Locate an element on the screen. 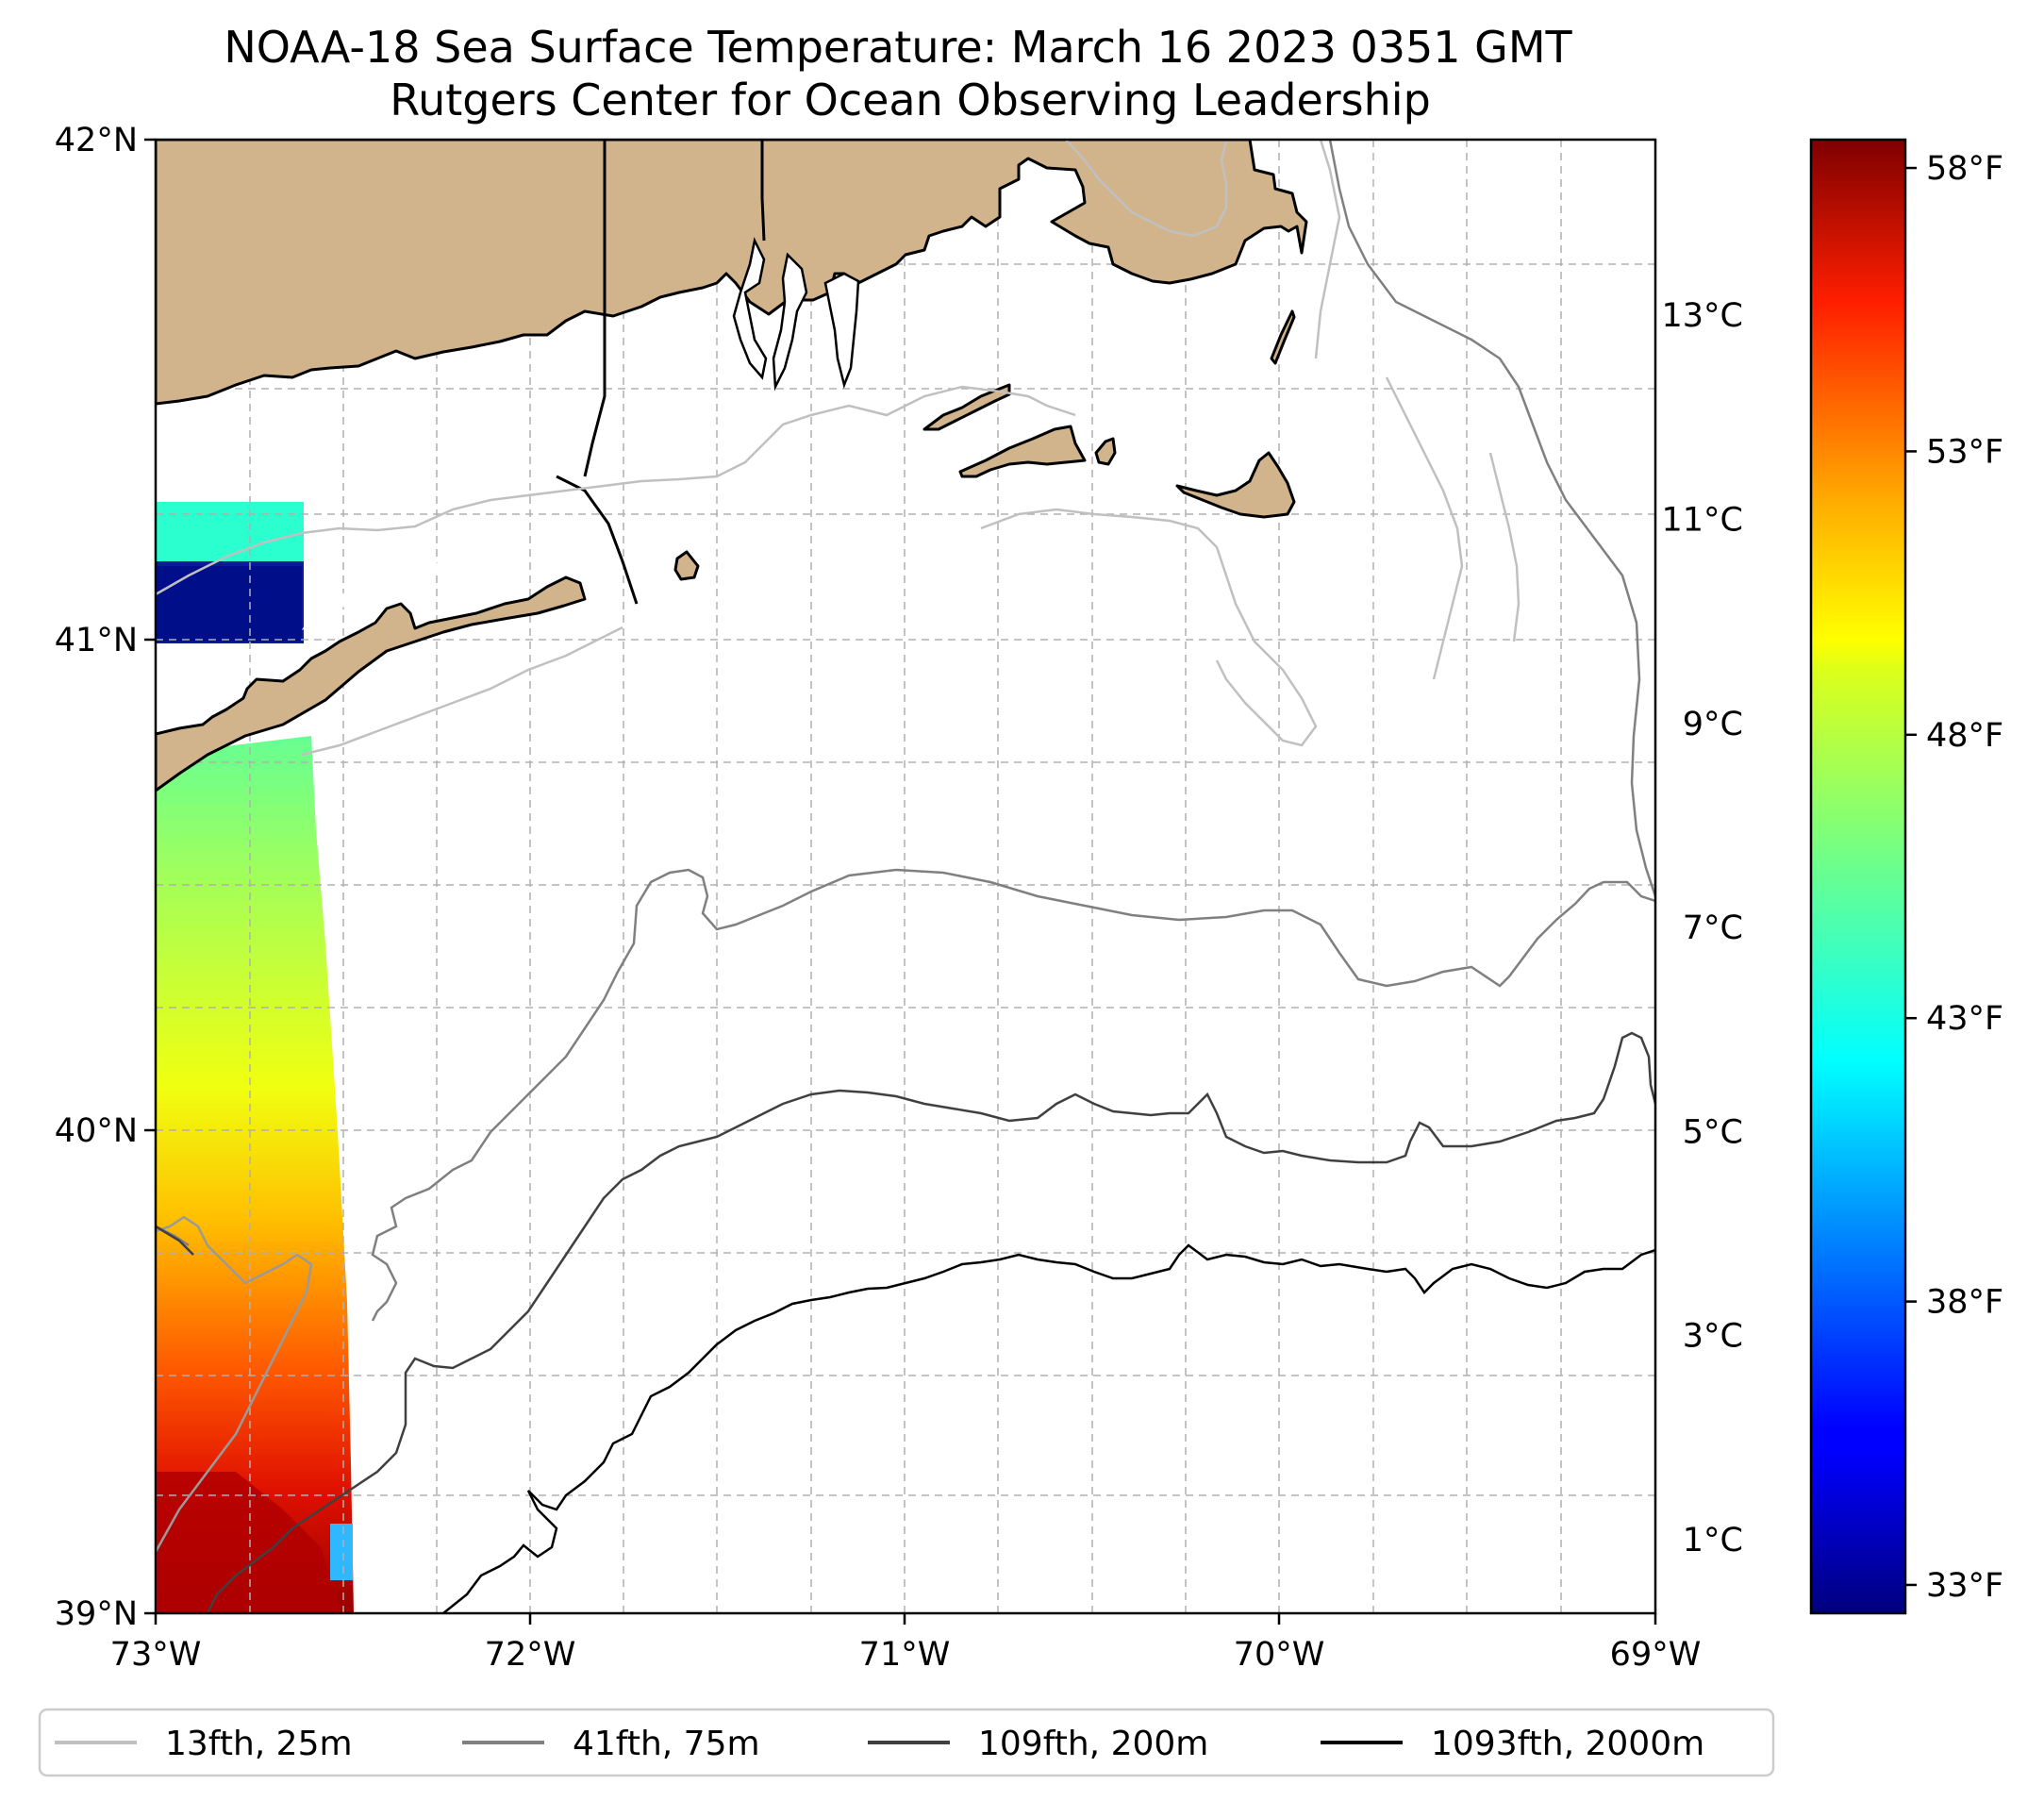  colorbar-celsius-axis: 13°C 11°C 9°C 7°C 5°C 3°C 1°C is located at coordinates (1702, 928).